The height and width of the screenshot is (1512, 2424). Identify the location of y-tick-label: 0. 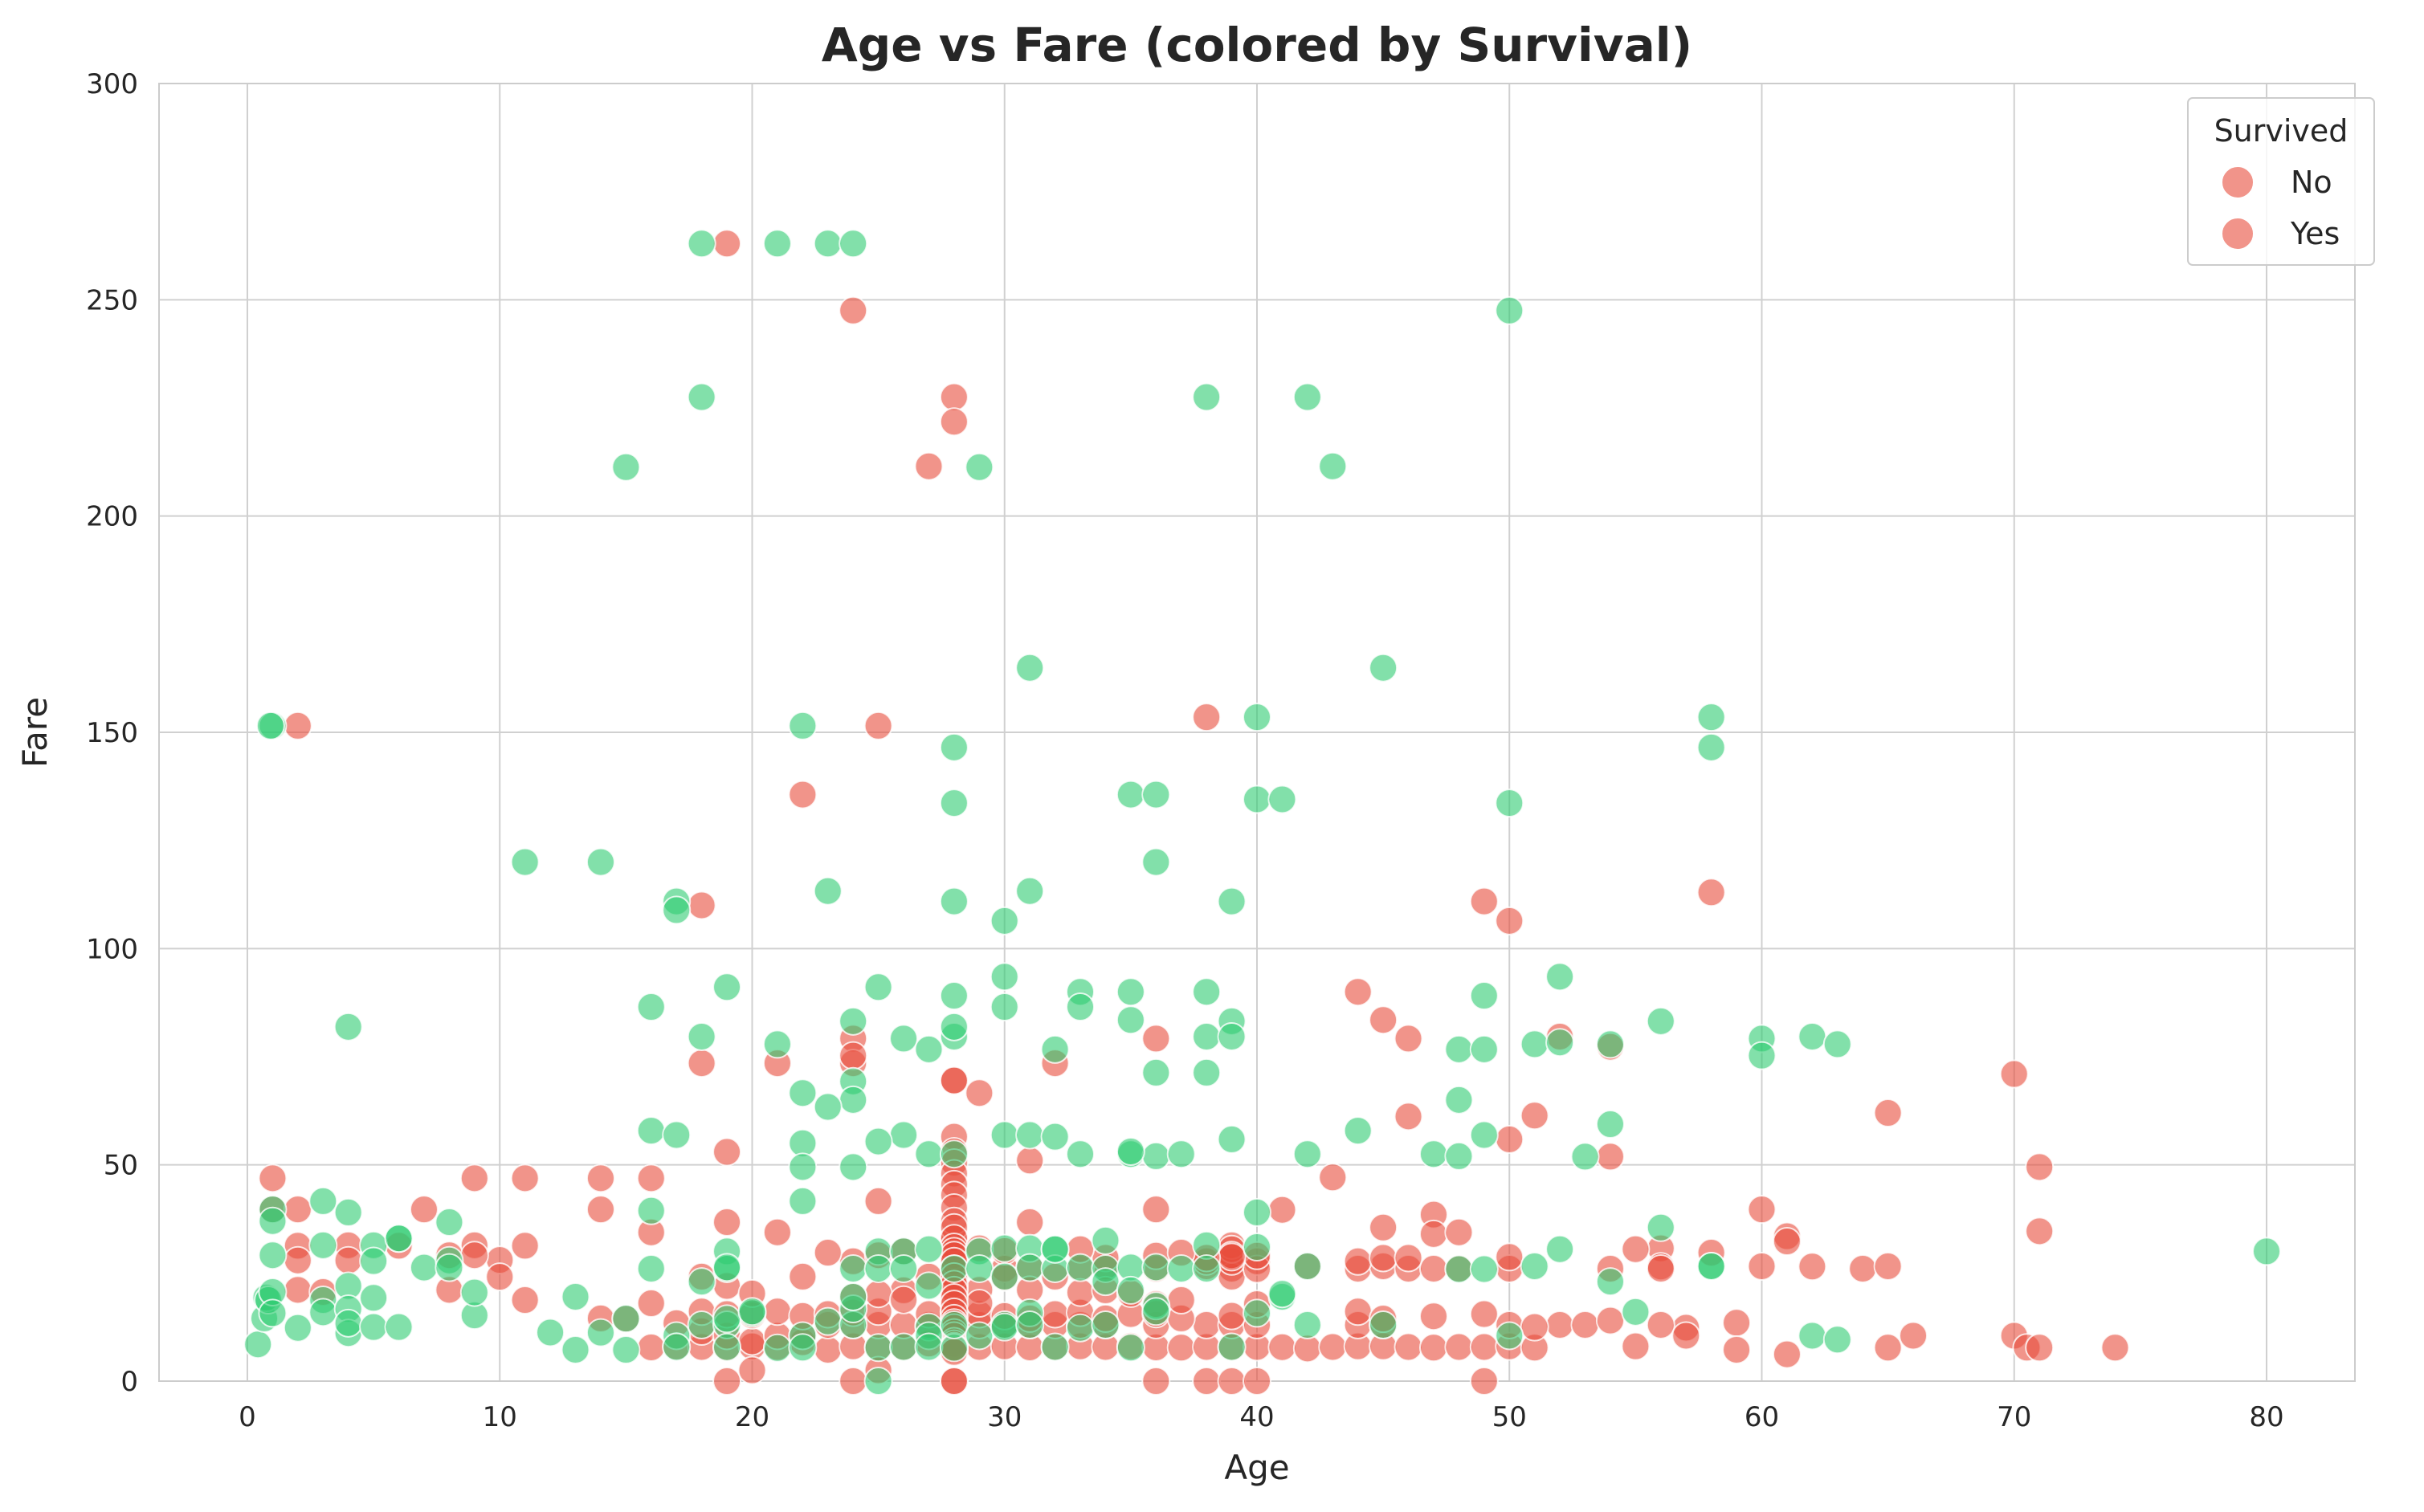
(129, 1382).